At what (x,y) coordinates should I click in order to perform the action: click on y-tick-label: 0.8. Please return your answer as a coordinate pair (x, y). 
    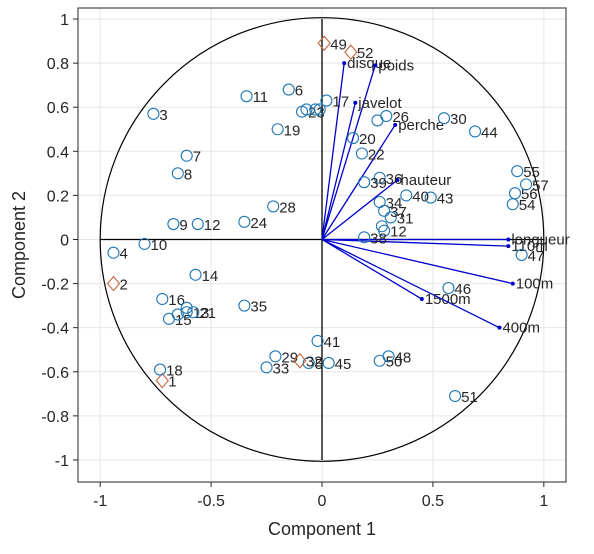
    Looking at the image, I should click on (58, 64).